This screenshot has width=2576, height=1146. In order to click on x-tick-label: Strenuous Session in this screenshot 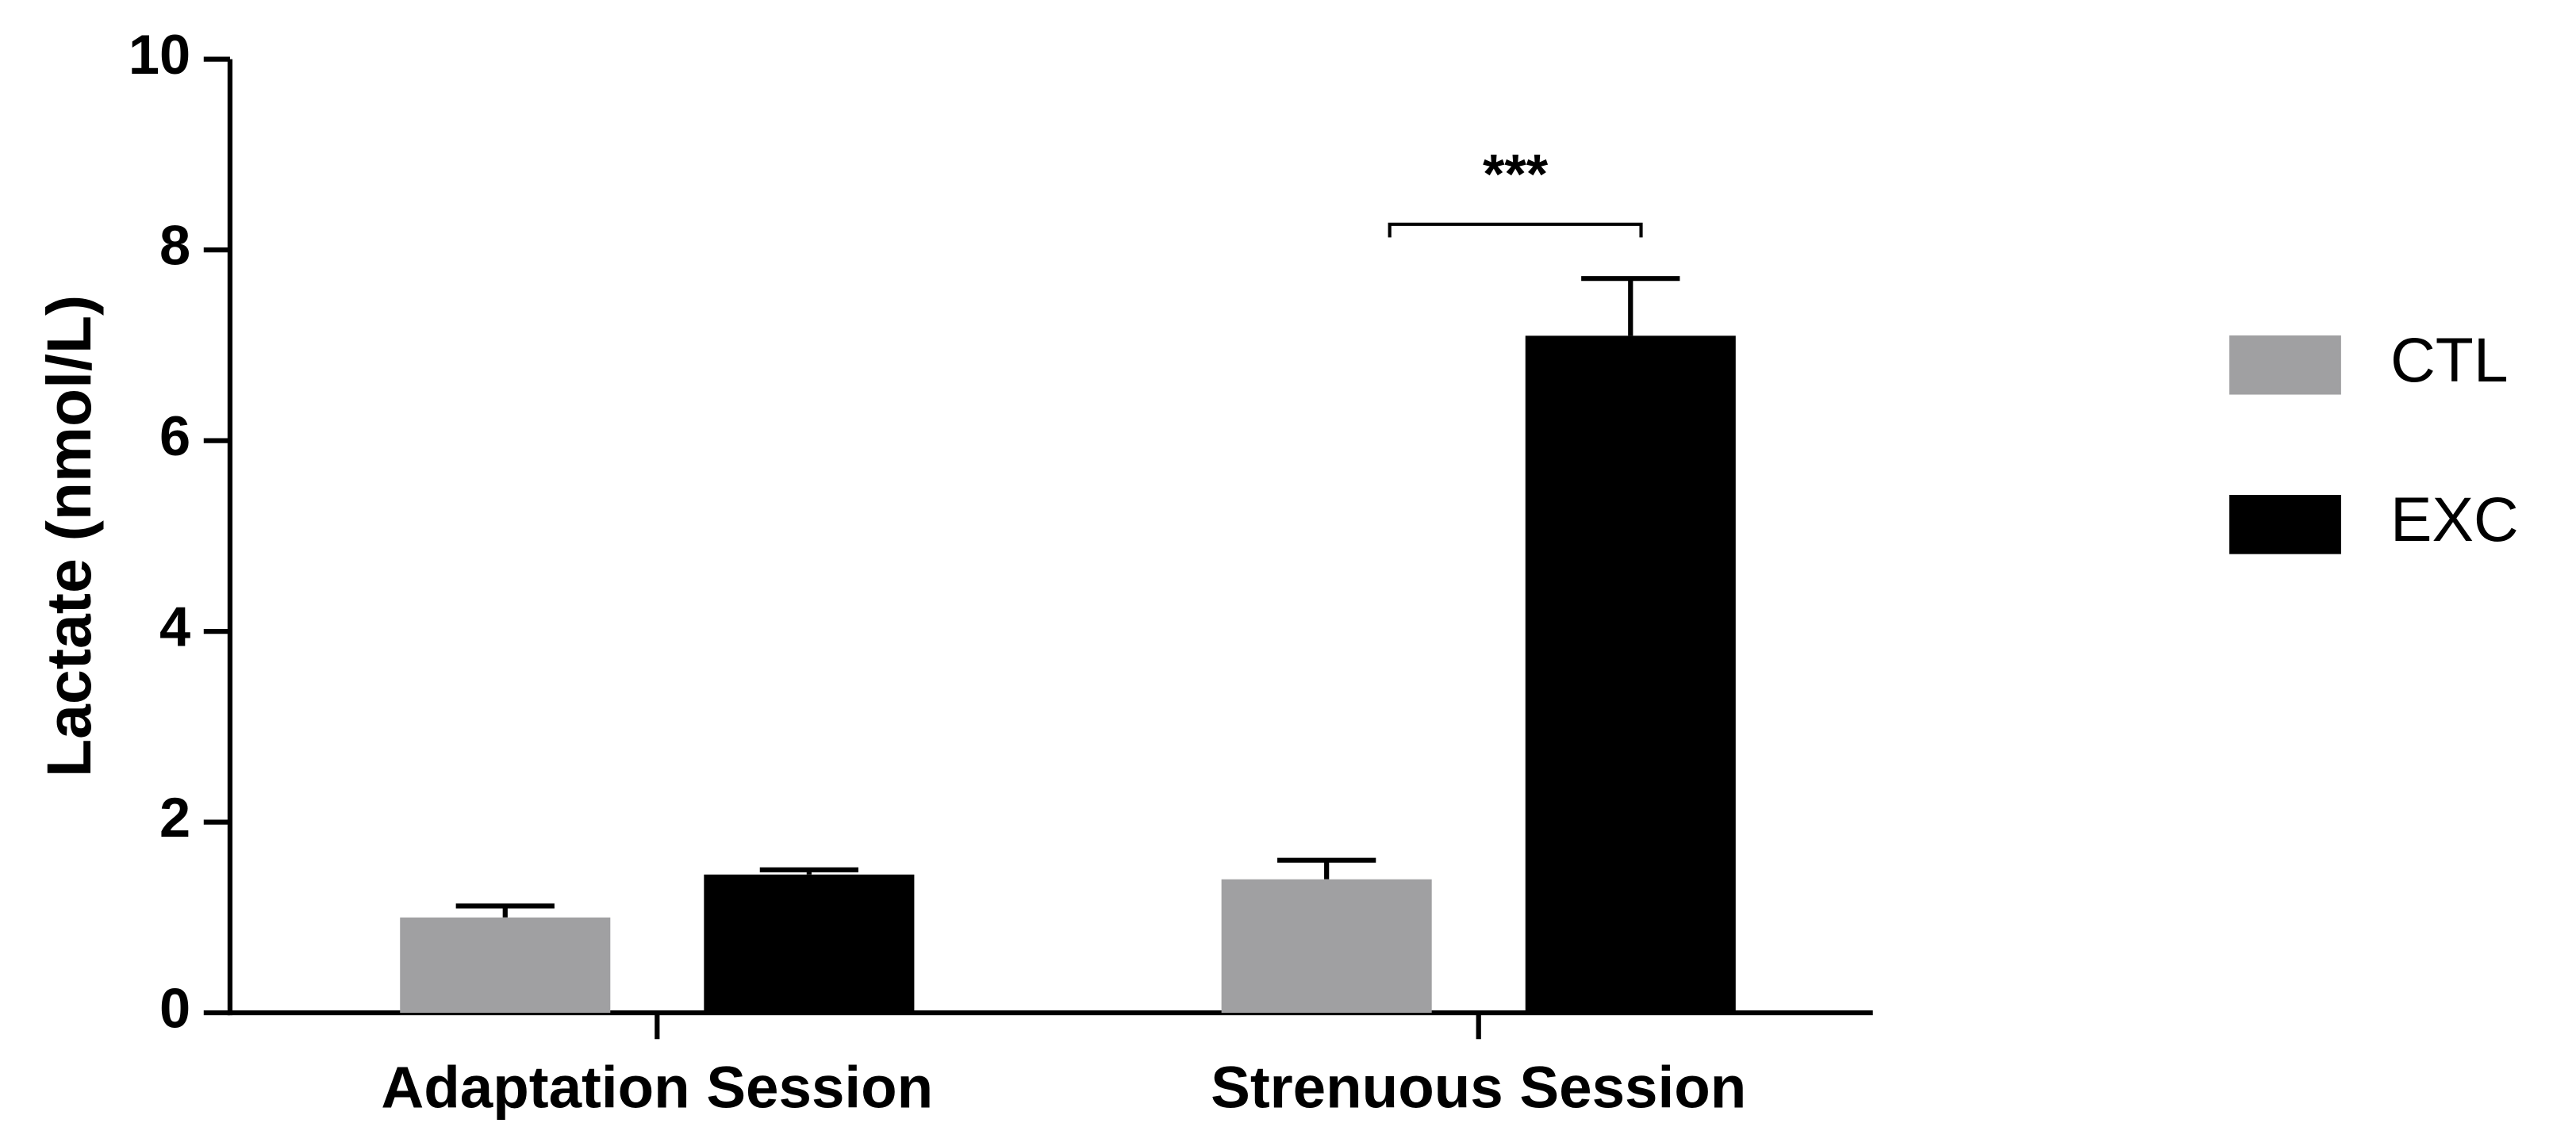, I will do `click(1478, 1086)`.